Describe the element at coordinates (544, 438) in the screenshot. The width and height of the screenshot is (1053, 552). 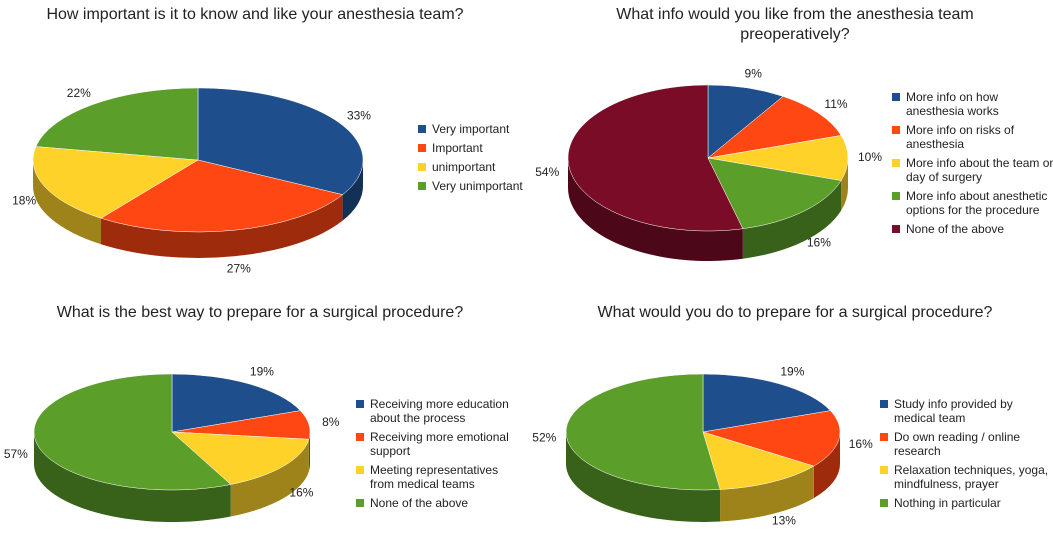
I see `data-label: 52%` at that location.